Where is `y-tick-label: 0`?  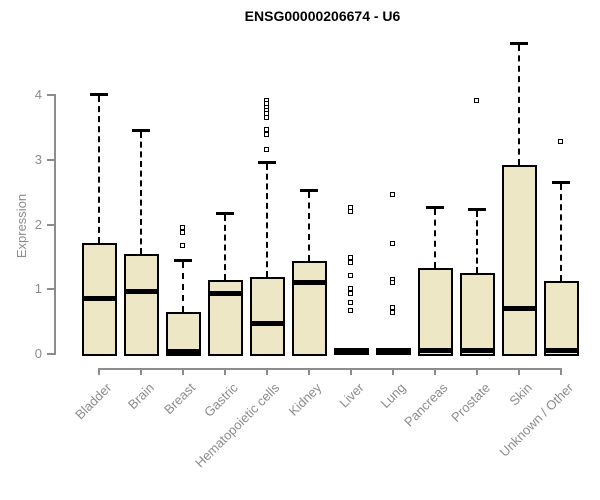 y-tick-label: 0 is located at coordinates (38, 353).